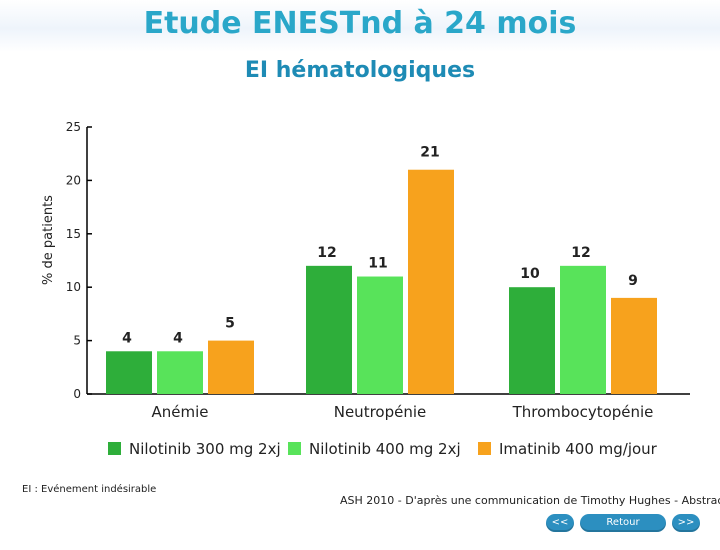  Describe the element at coordinates (623, 530) in the screenshot. I see `summary-button: Retour sommaire` at that location.